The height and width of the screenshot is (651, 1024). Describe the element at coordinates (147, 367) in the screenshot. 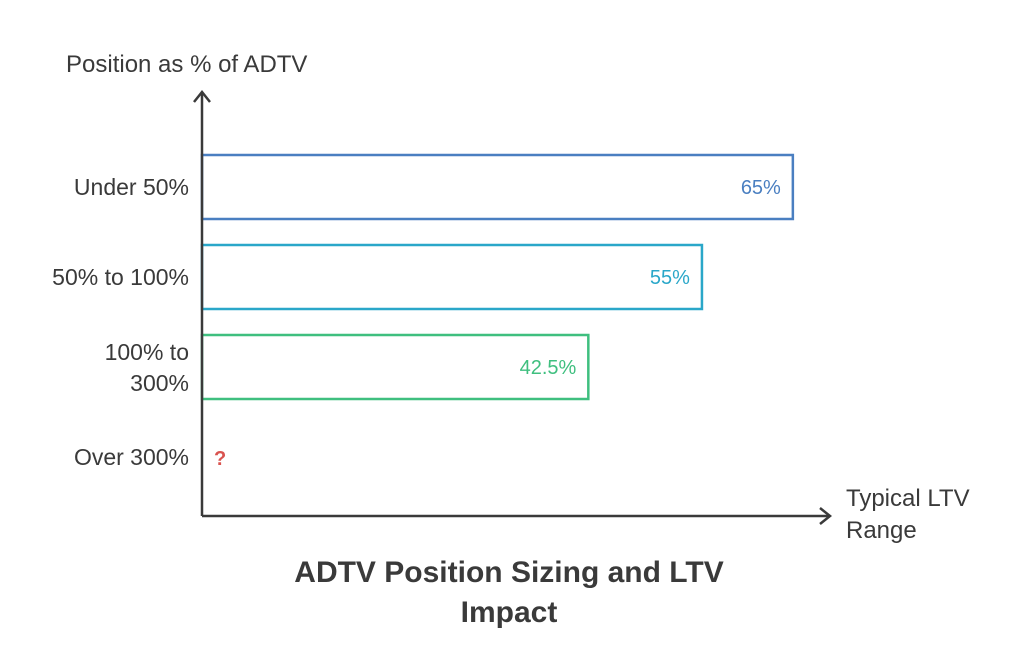

I see `category-label-3: 100% to 300%` at that location.